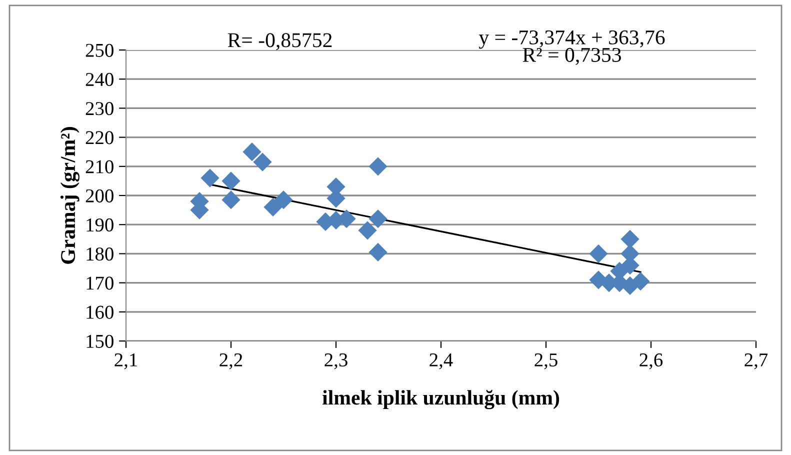 The image size is (791, 455). What do you see at coordinates (571, 47) in the screenshot?
I see `annotation: y = -73,374x + 363,76 R² = 0,7353` at bounding box center [571, 47].